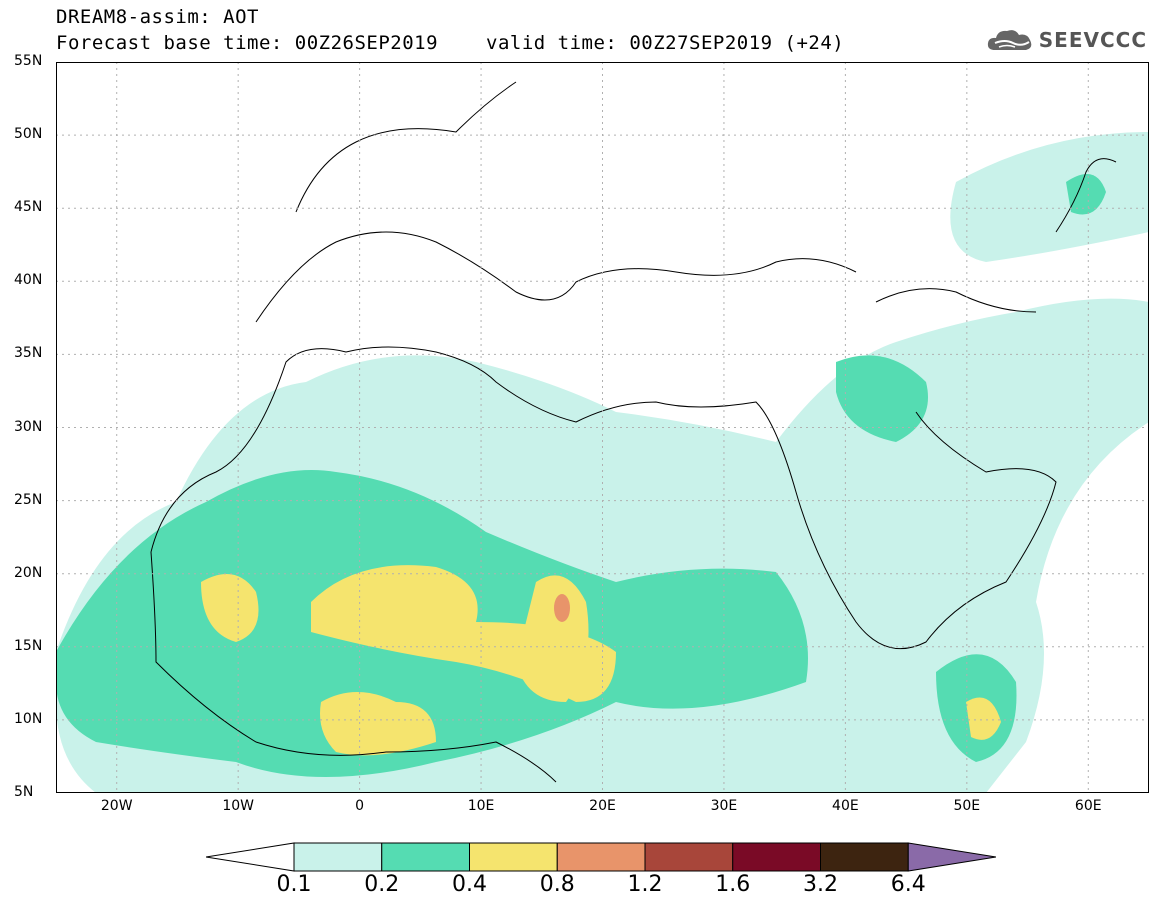 This screenshot has height=905, width=1165. I want to click on latitude-label: 25N, so click(28, 499).